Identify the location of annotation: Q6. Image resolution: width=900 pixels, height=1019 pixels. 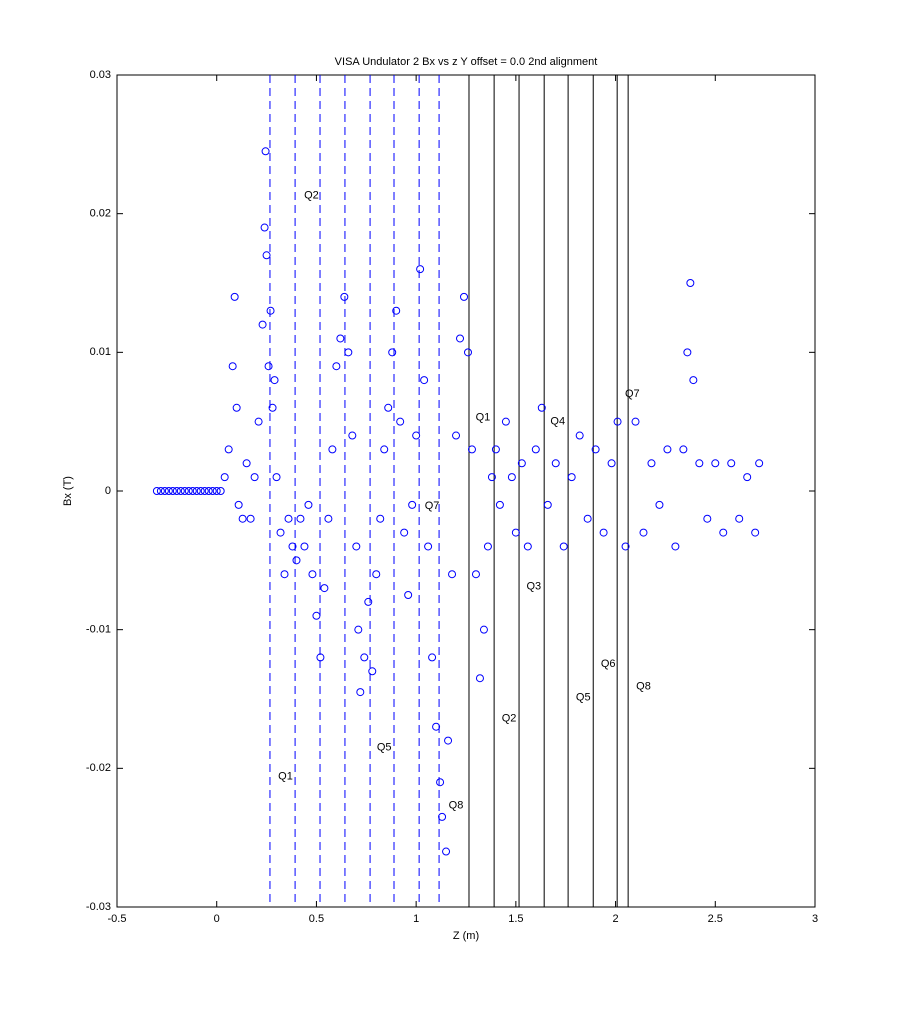
(608, 664).